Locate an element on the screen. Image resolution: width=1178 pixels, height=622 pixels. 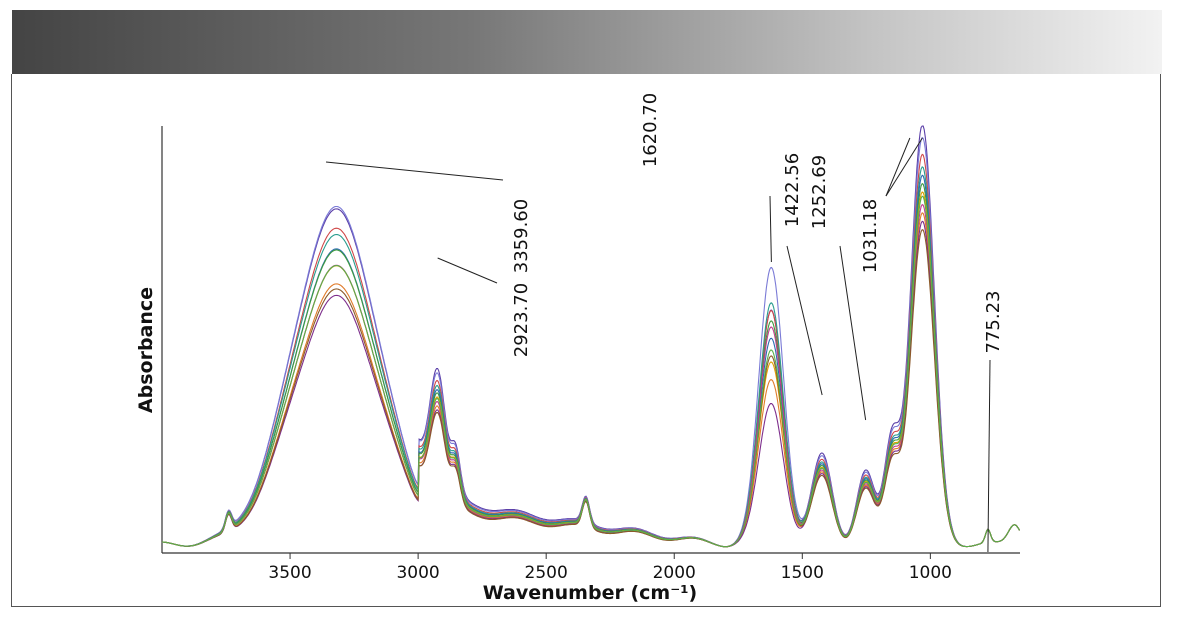
peak-label: 1031.18 is located at coordinates (870, 236).